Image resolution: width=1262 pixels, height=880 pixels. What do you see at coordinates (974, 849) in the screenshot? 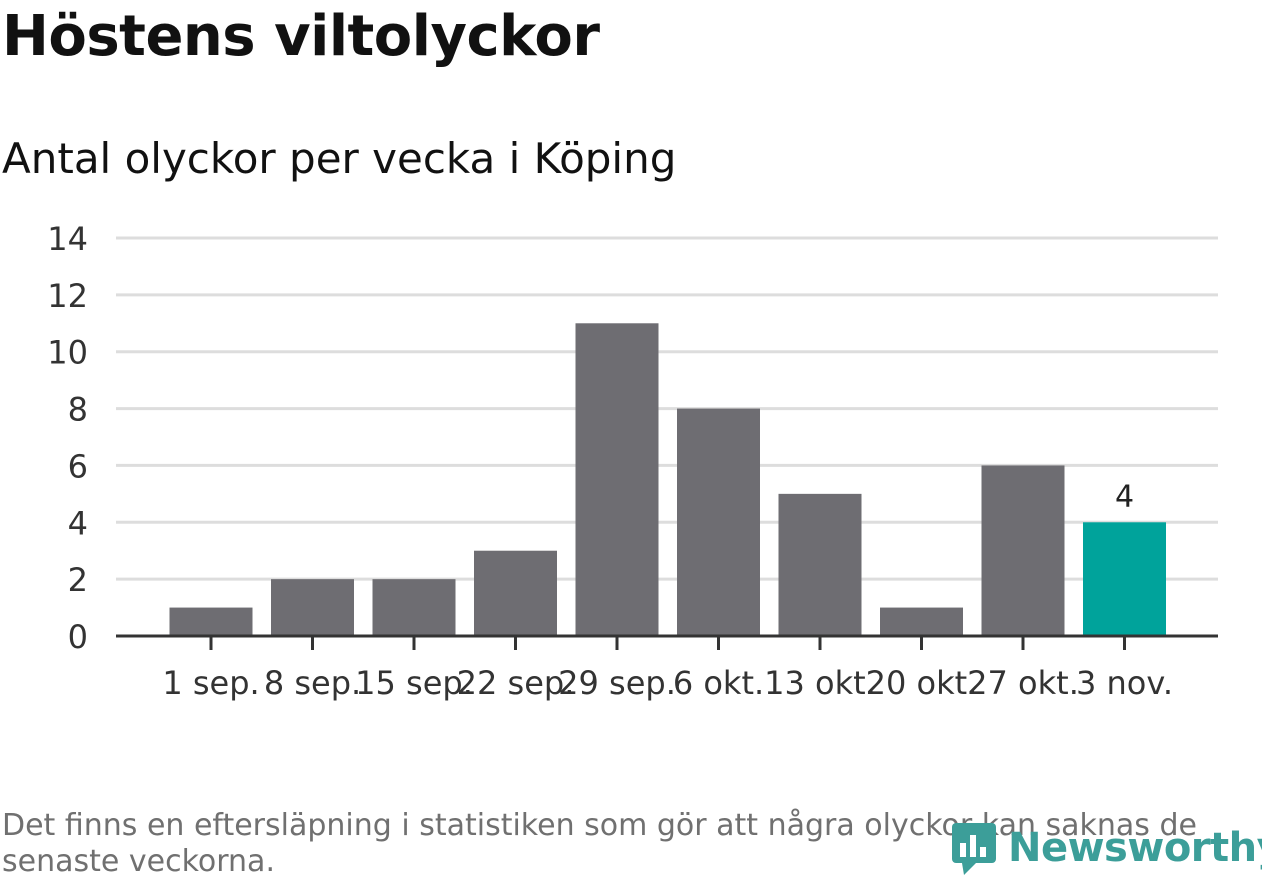
I see `newsworthy-logo-icon` at bounding box center [974, 849].